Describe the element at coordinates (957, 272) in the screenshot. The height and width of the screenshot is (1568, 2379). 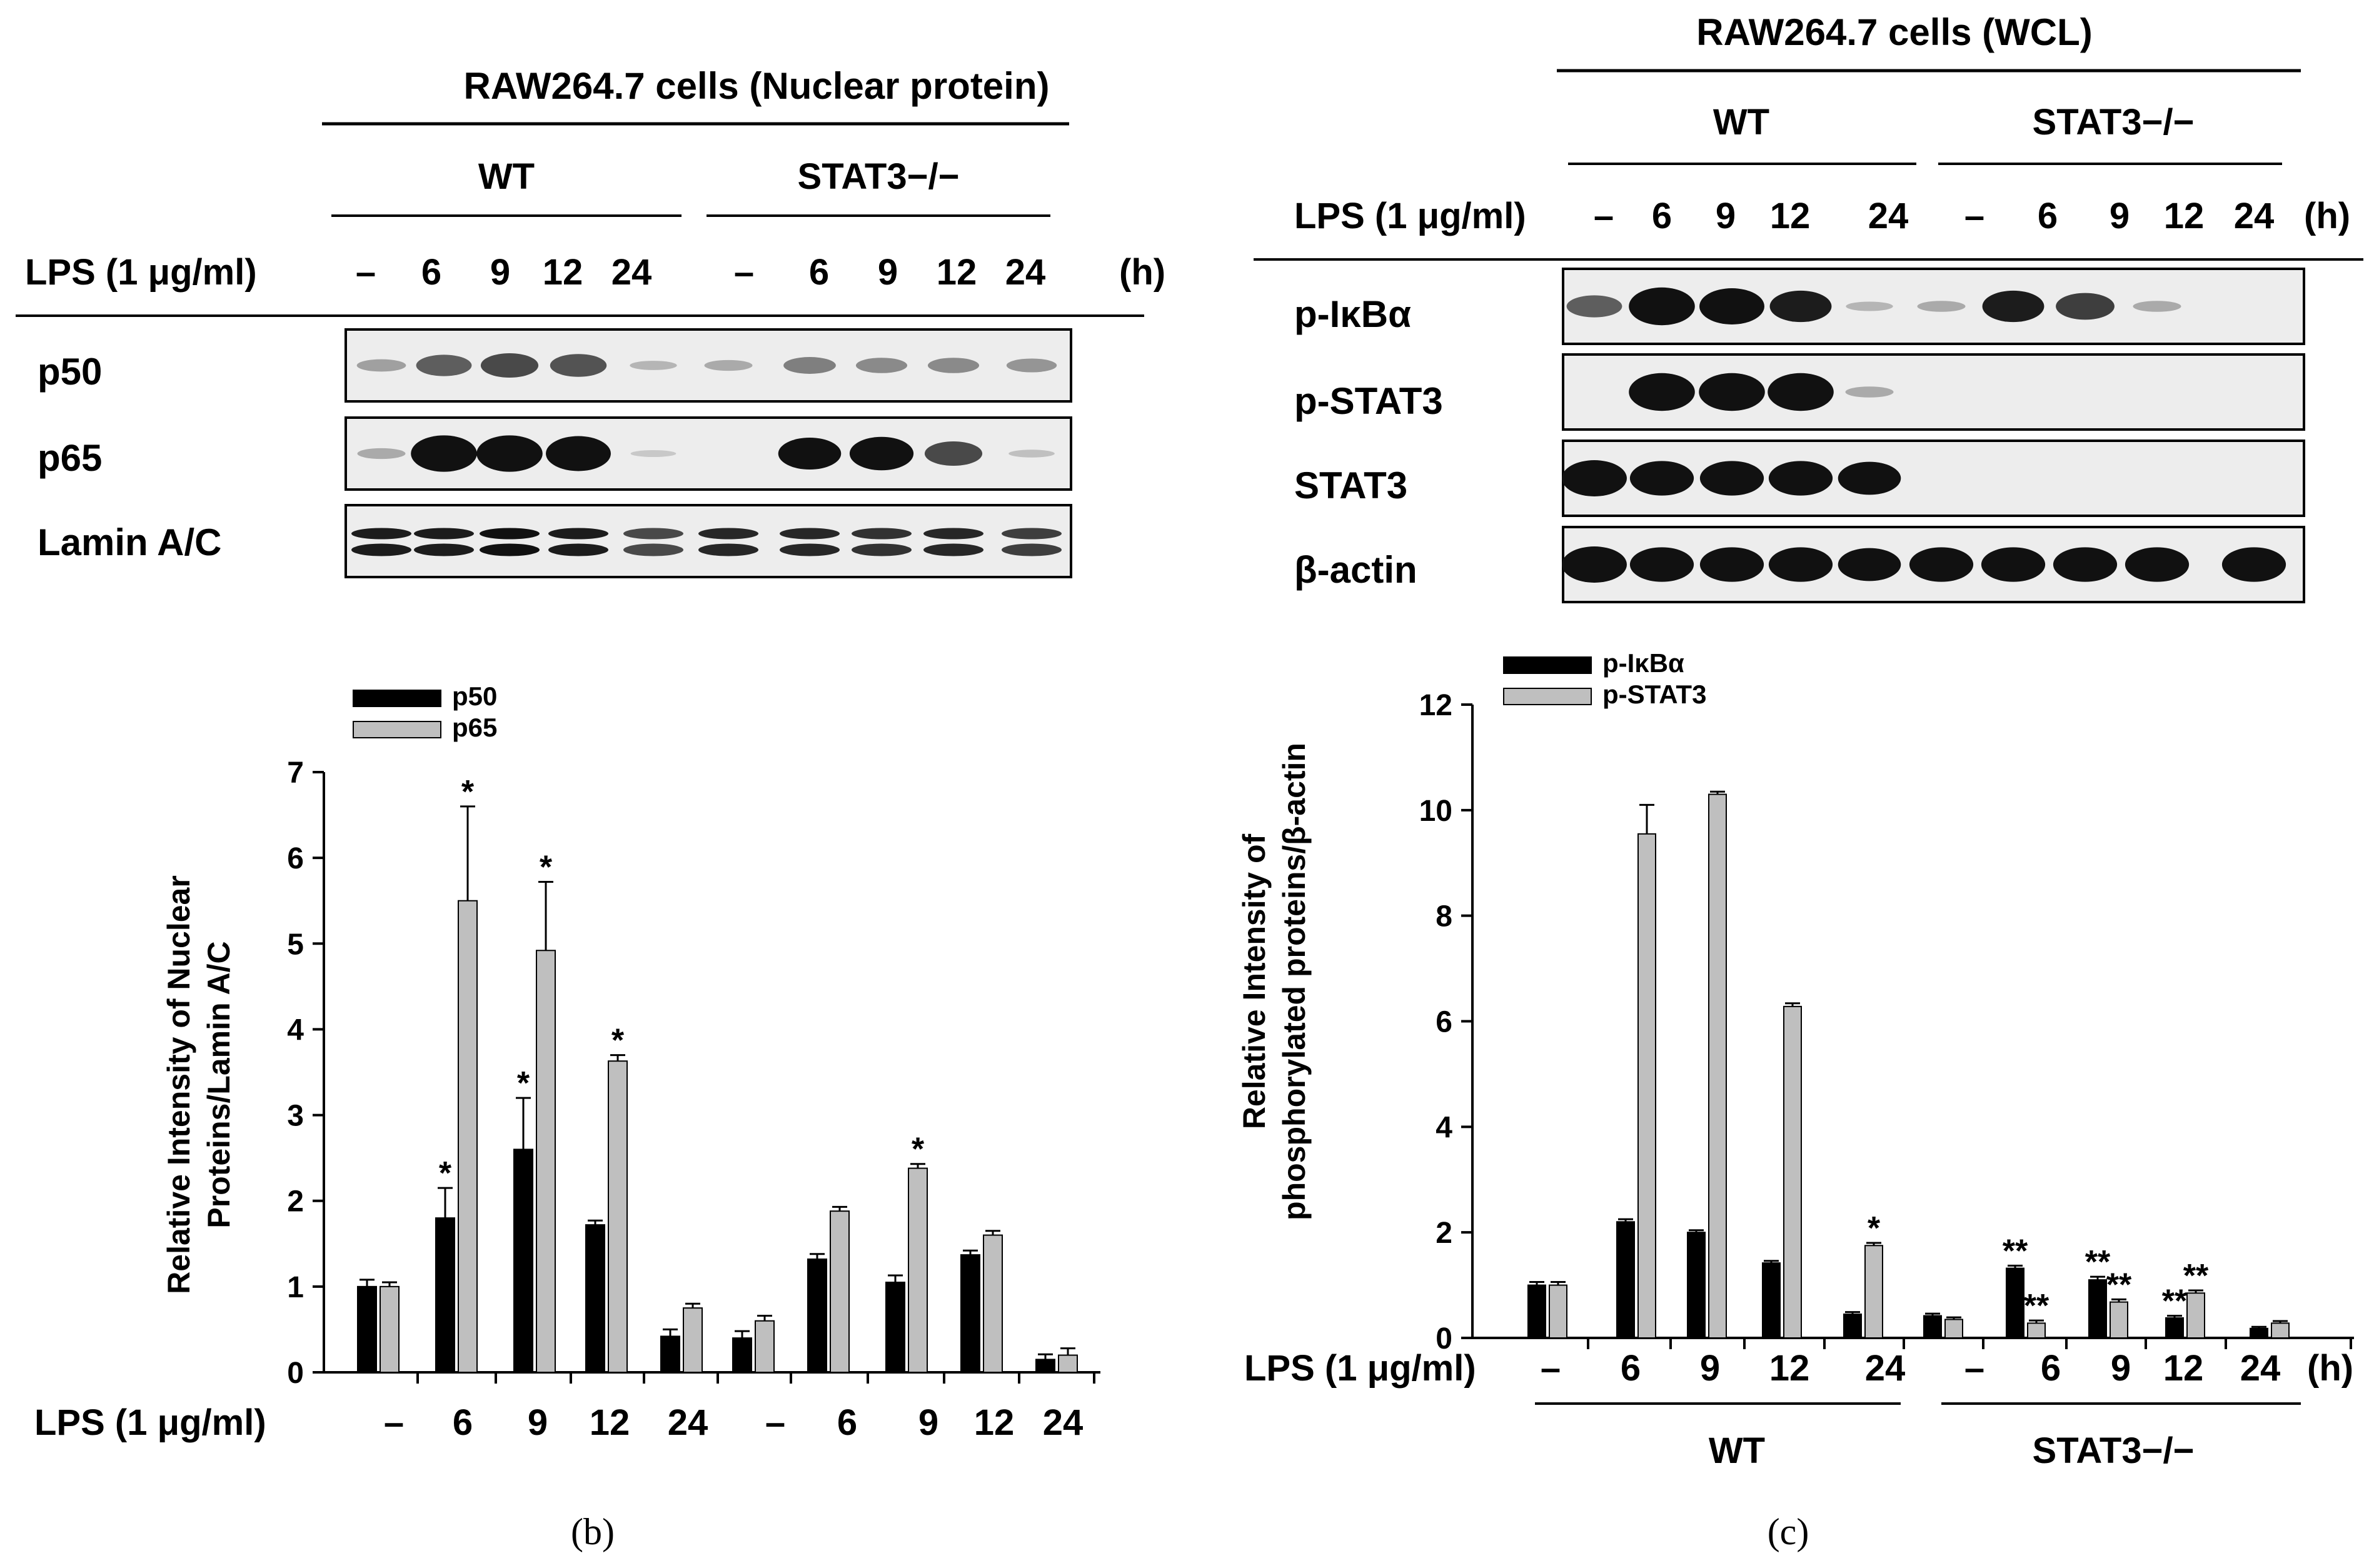
I see `panel_b-lane-label: 12` at that location.